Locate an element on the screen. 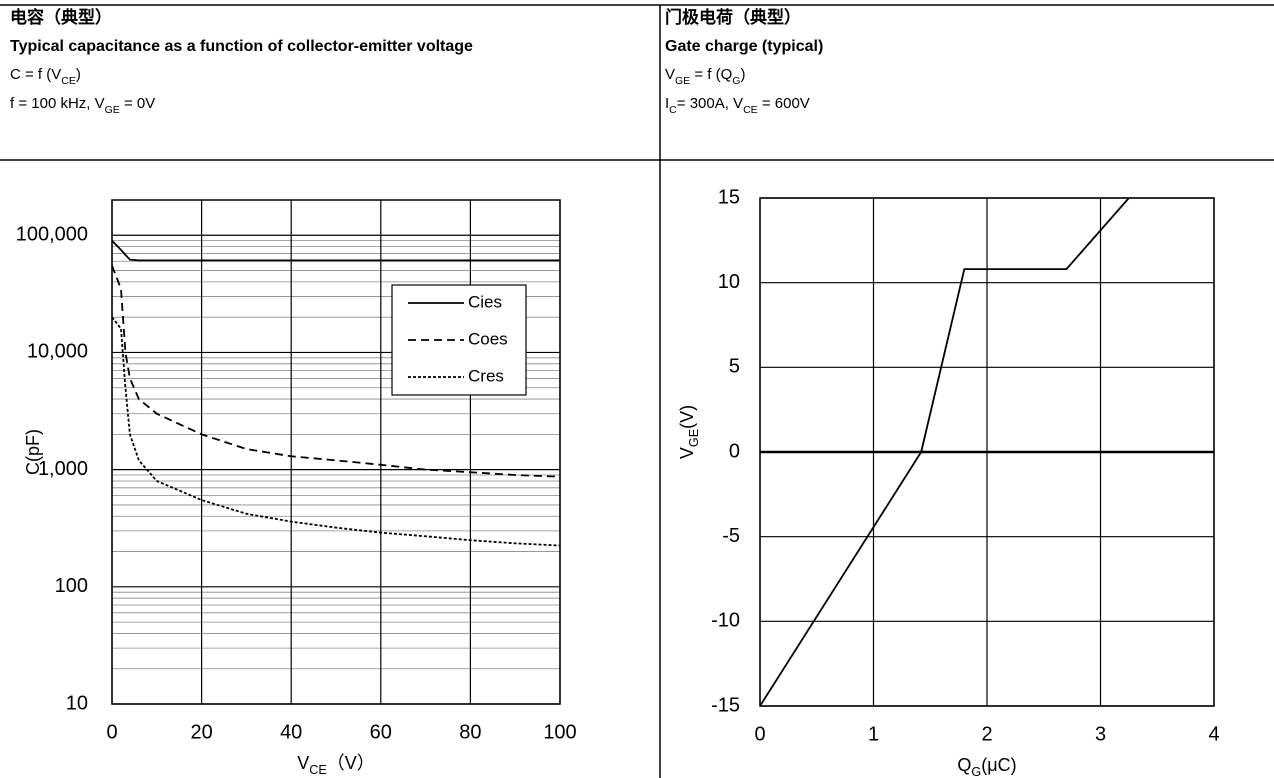 The height and width of the screenshot is (778, 1274). formula-part: C = f (V is located at coordinates (35, 74).